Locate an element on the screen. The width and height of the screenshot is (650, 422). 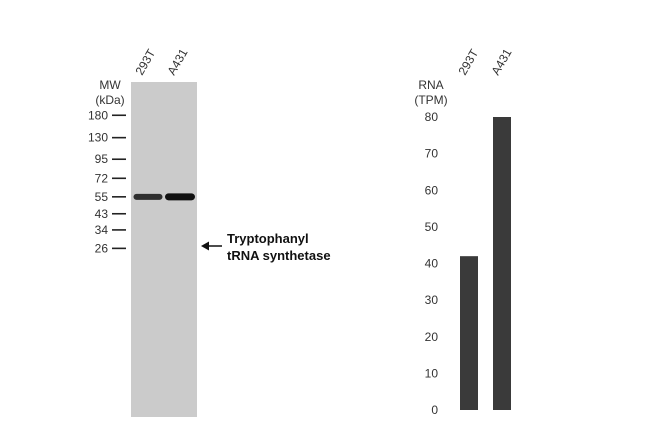
mw-unit-label: (kDa) is located at coordinates (109, 100).